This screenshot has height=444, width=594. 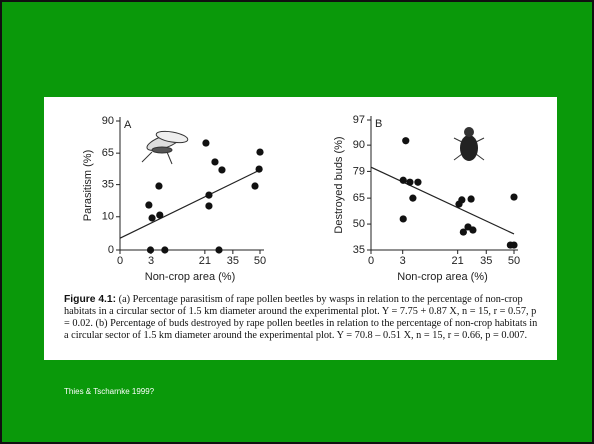 I want to click on caption-label: Figure 4.1:, so click(x=90, y=299).